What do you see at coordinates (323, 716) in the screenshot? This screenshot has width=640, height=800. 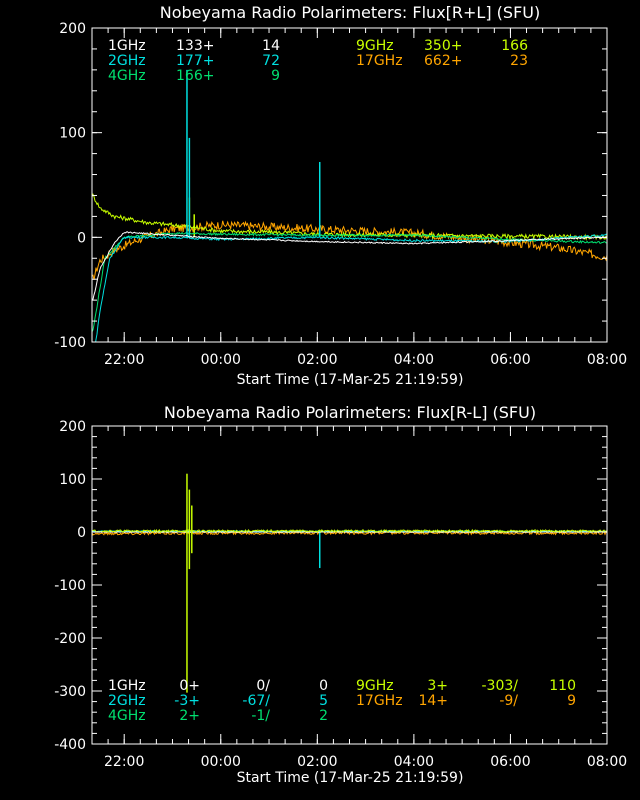 I see `legend-v3: 2` at bounding box center [323, 716].